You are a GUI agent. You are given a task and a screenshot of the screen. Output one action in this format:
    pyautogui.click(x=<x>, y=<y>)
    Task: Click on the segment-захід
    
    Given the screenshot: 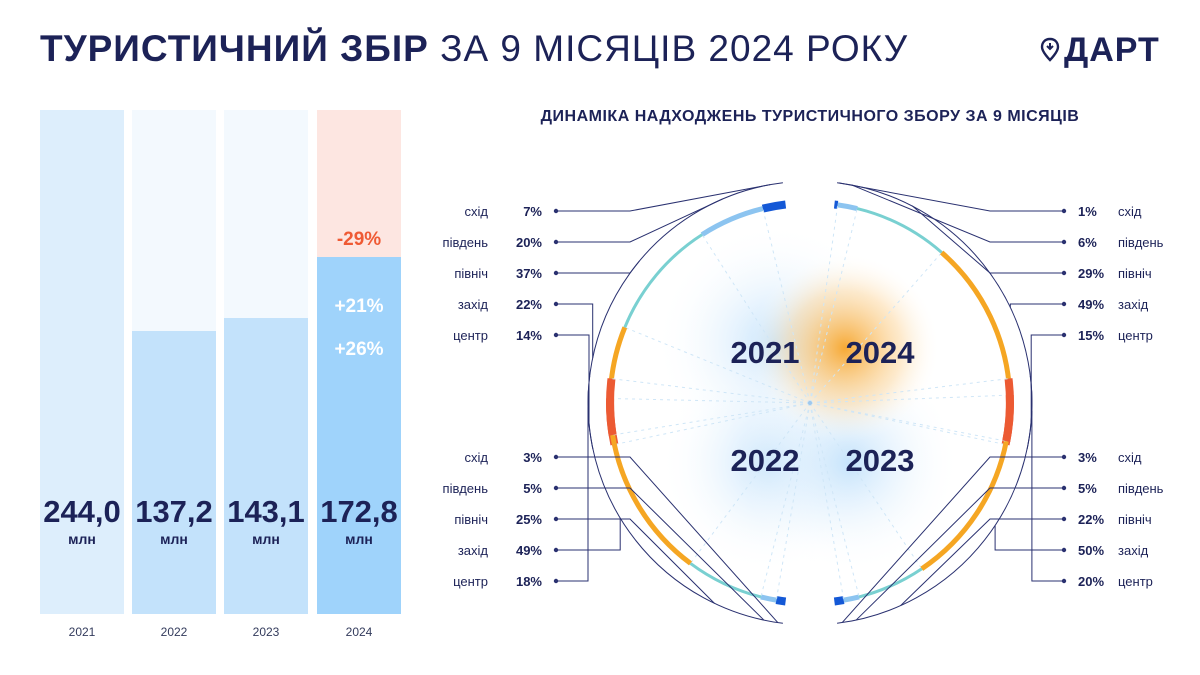 What is the action you would take?
    pyautogui.click(x=964, y=505)
    